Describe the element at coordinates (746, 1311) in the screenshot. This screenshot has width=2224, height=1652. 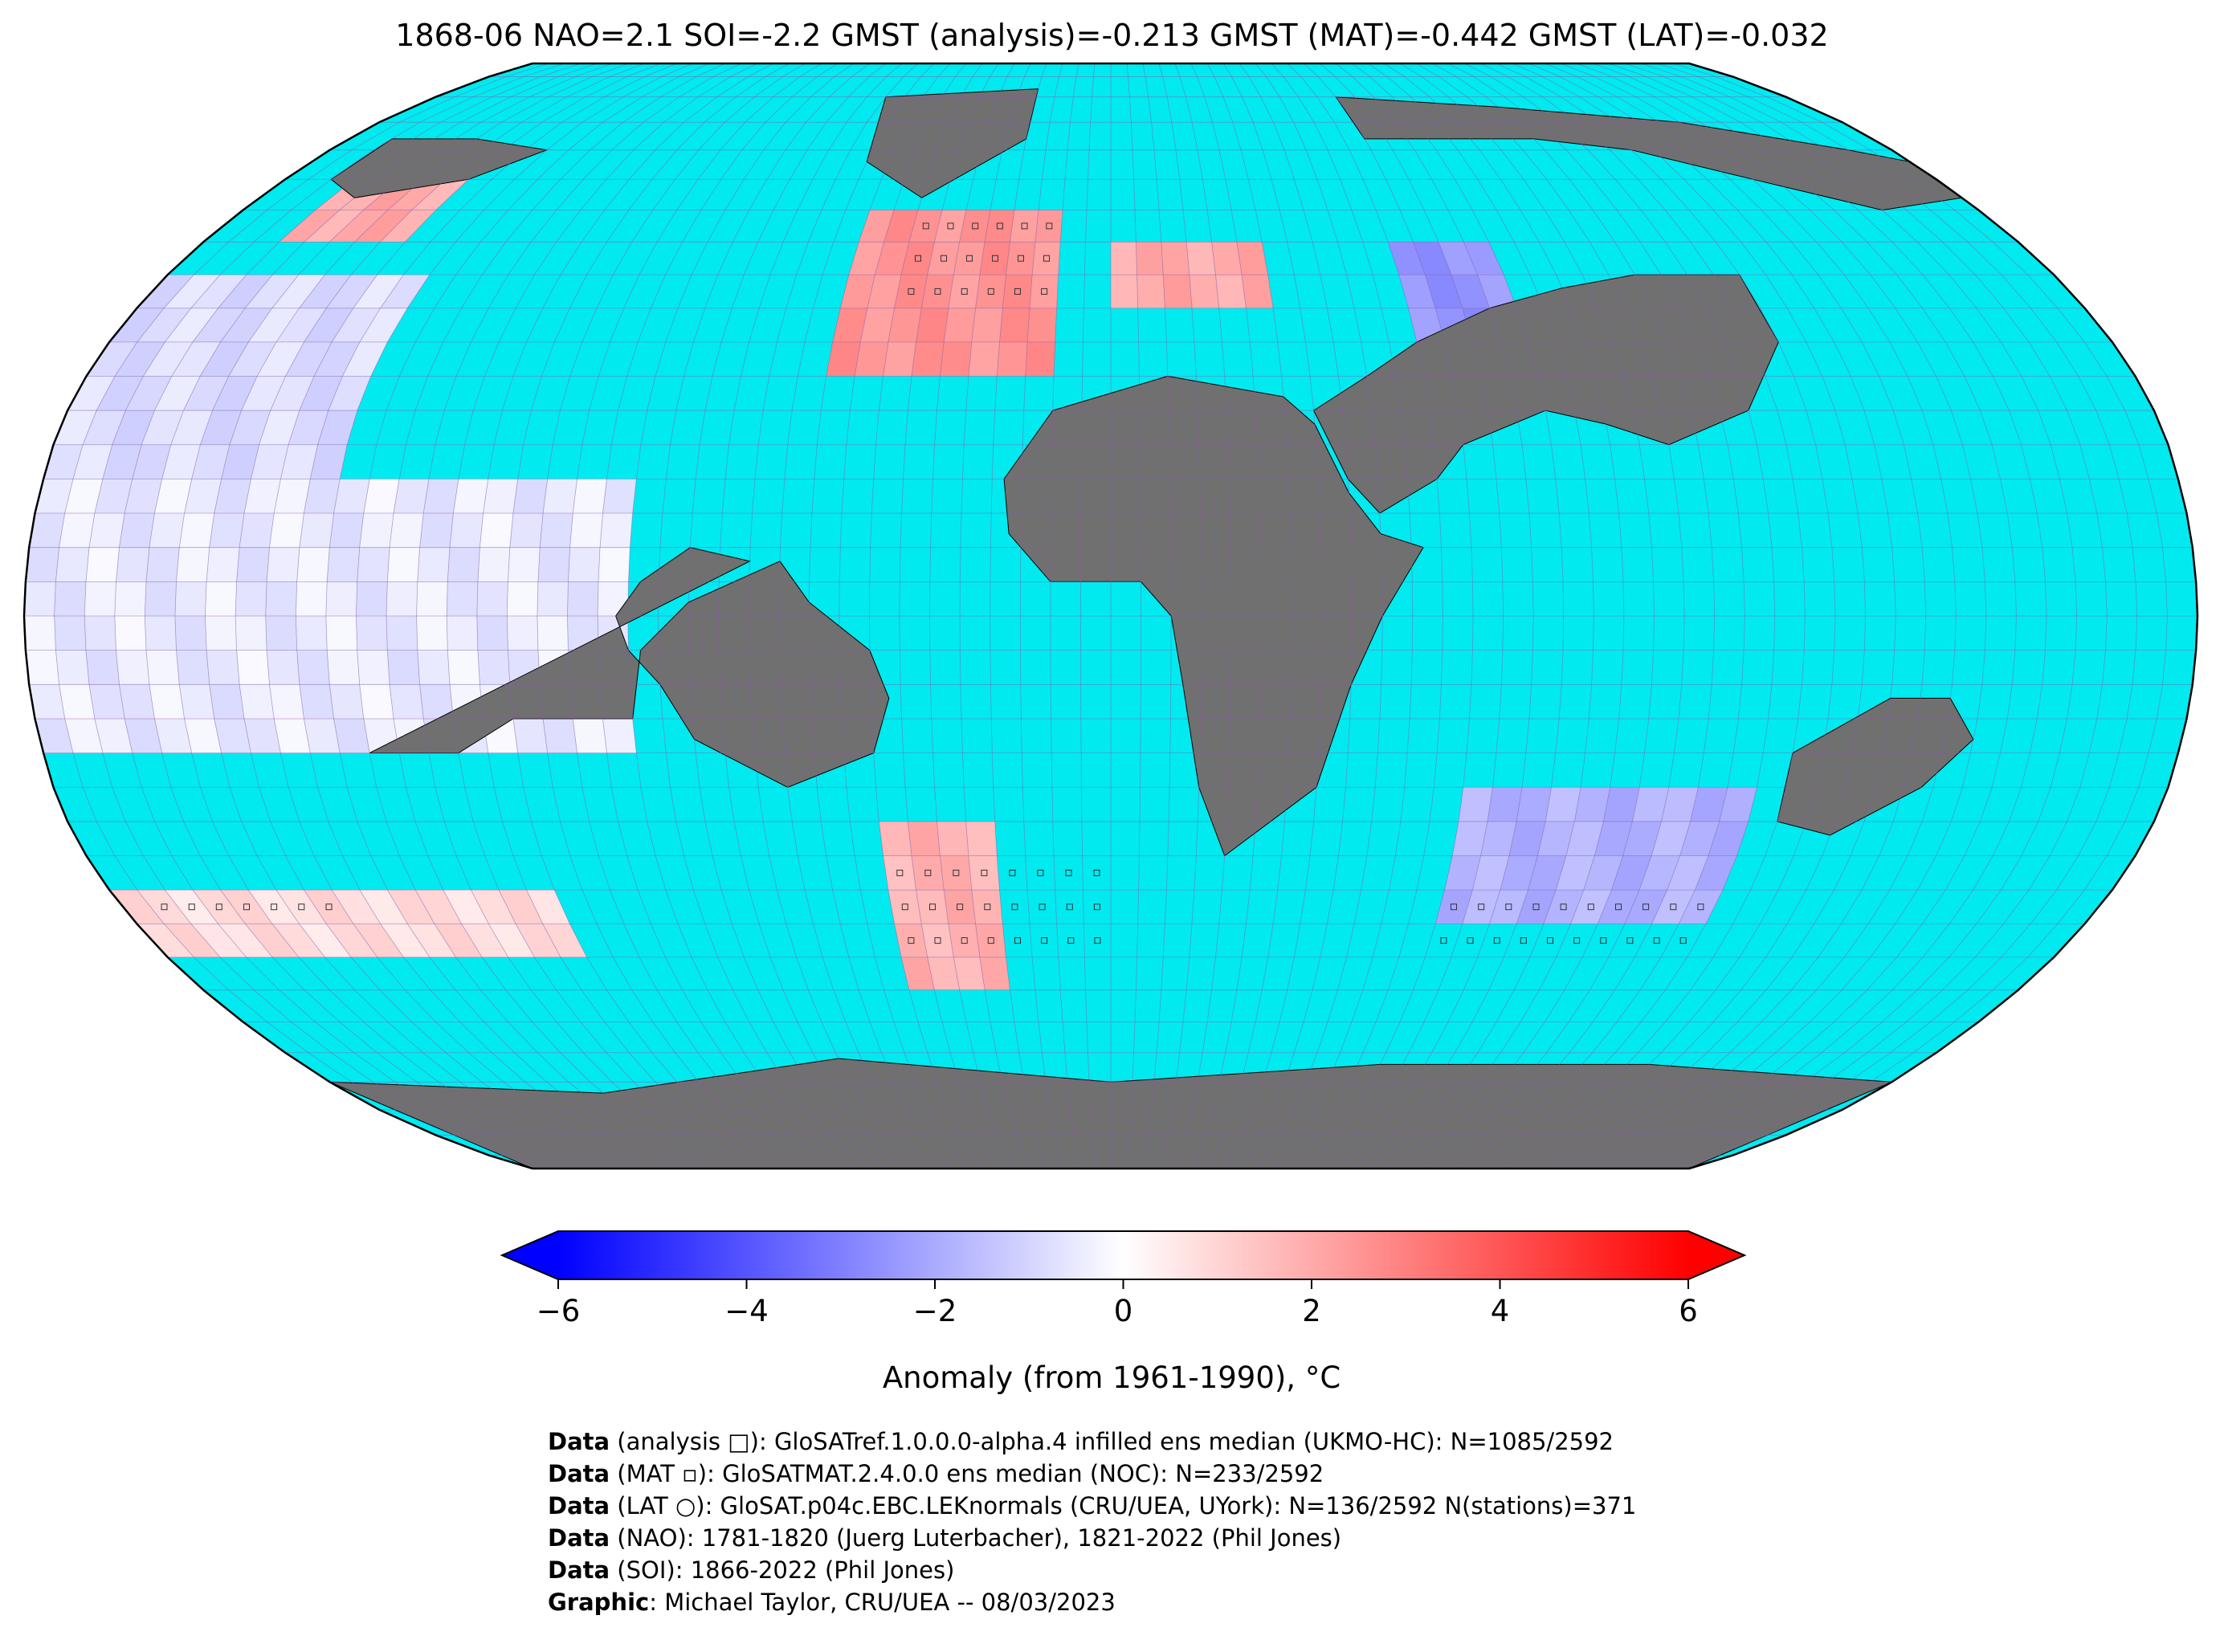
I see `colorbar-tick-label: −4` at that location.